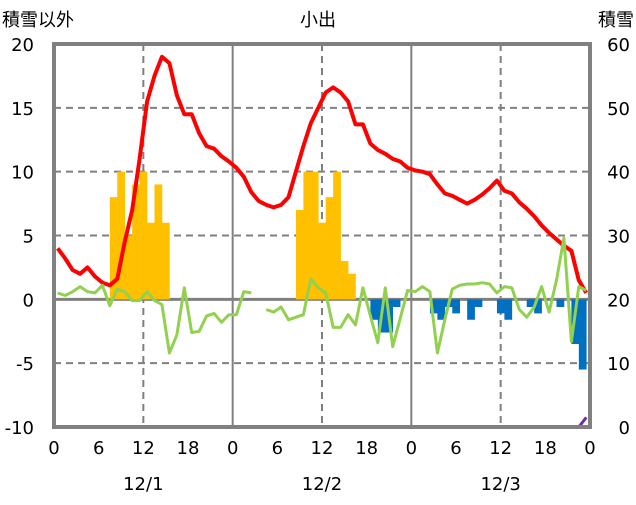  What do you see at coordinates (618, 300) in the screenshot?
I see `y-right-tick-label: 20` at bounding box center [618, 300].